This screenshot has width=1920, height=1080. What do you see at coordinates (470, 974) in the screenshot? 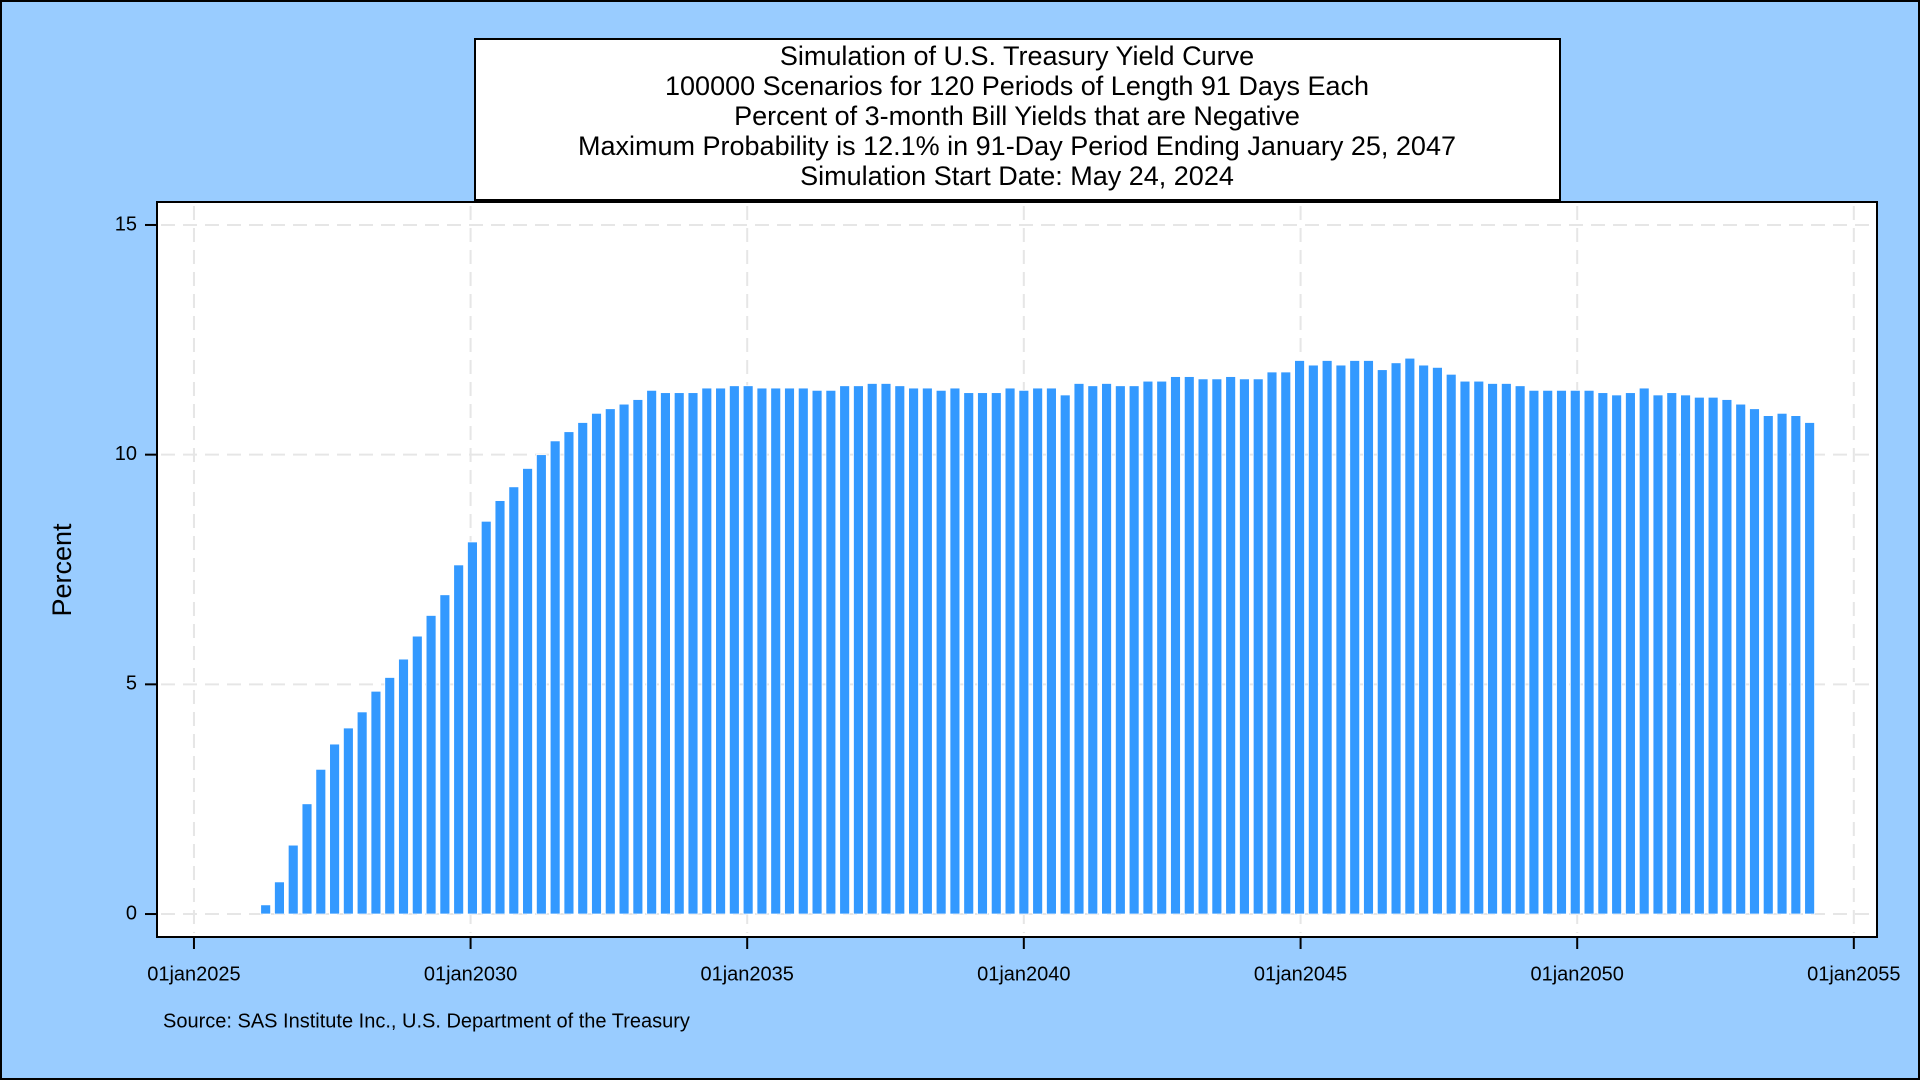
I see `x-tick-label: 01jan2030` at bounding box center [470, 974].